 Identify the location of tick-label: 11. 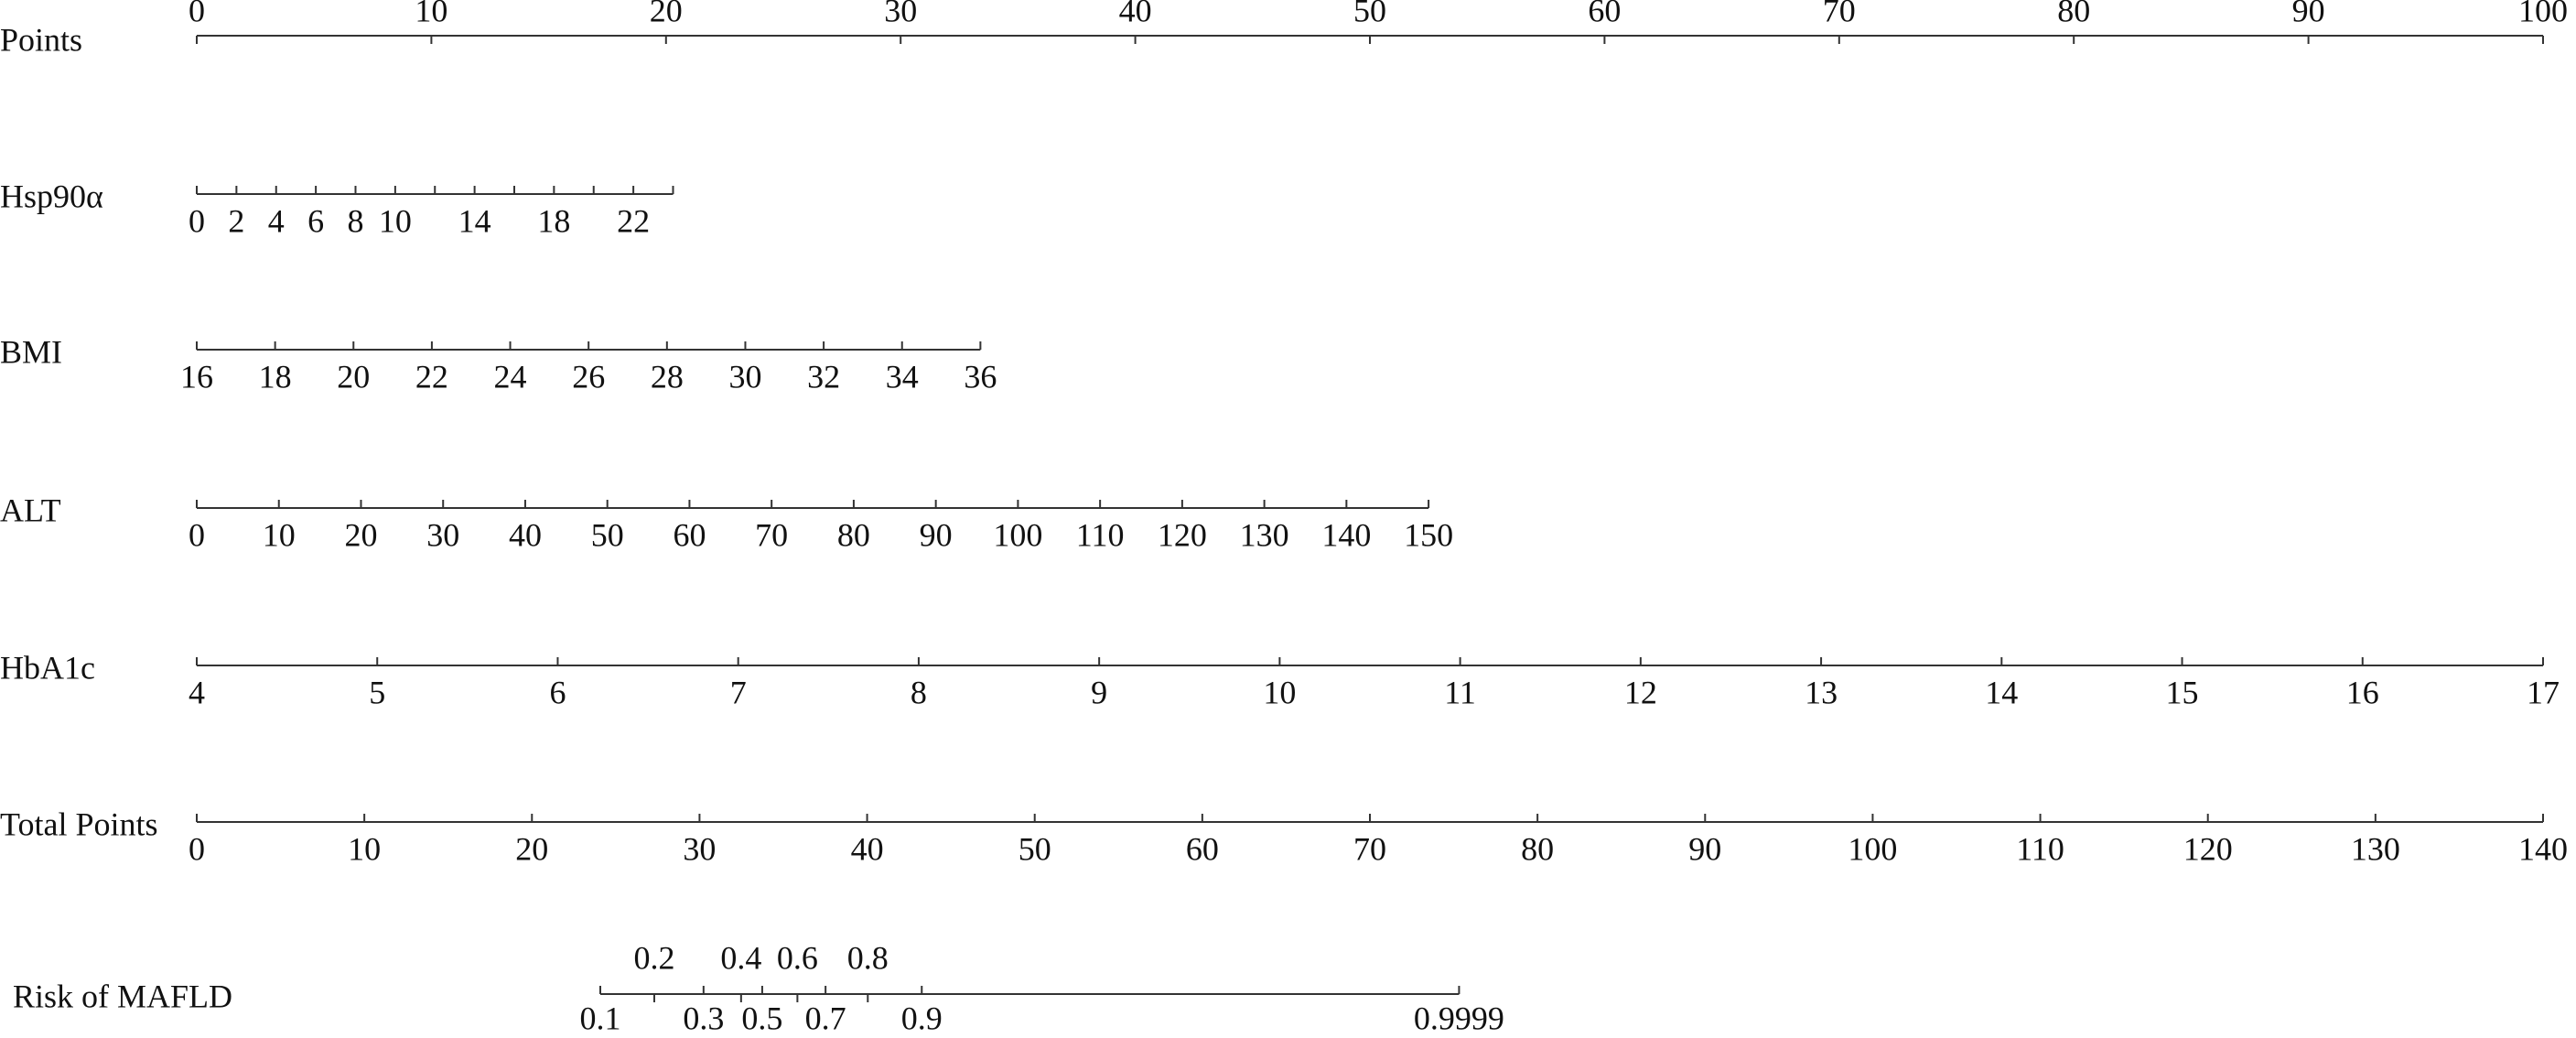
(1460, 692).